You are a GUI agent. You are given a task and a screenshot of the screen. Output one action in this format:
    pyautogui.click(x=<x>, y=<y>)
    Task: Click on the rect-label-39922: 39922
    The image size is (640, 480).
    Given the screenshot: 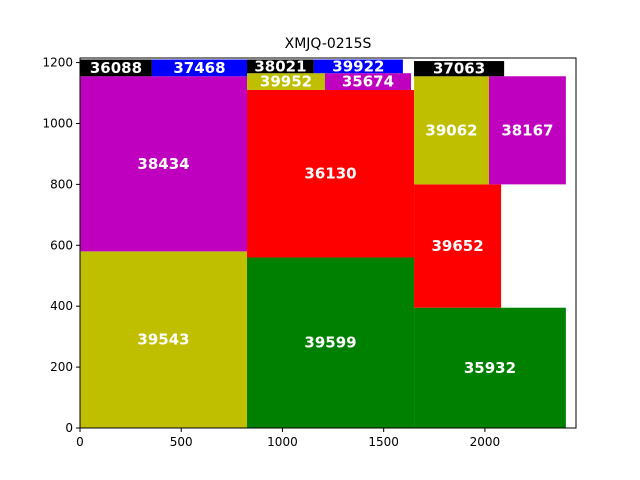 What is the action you would take?
    pyautogui.click(x=358, y=66)
    